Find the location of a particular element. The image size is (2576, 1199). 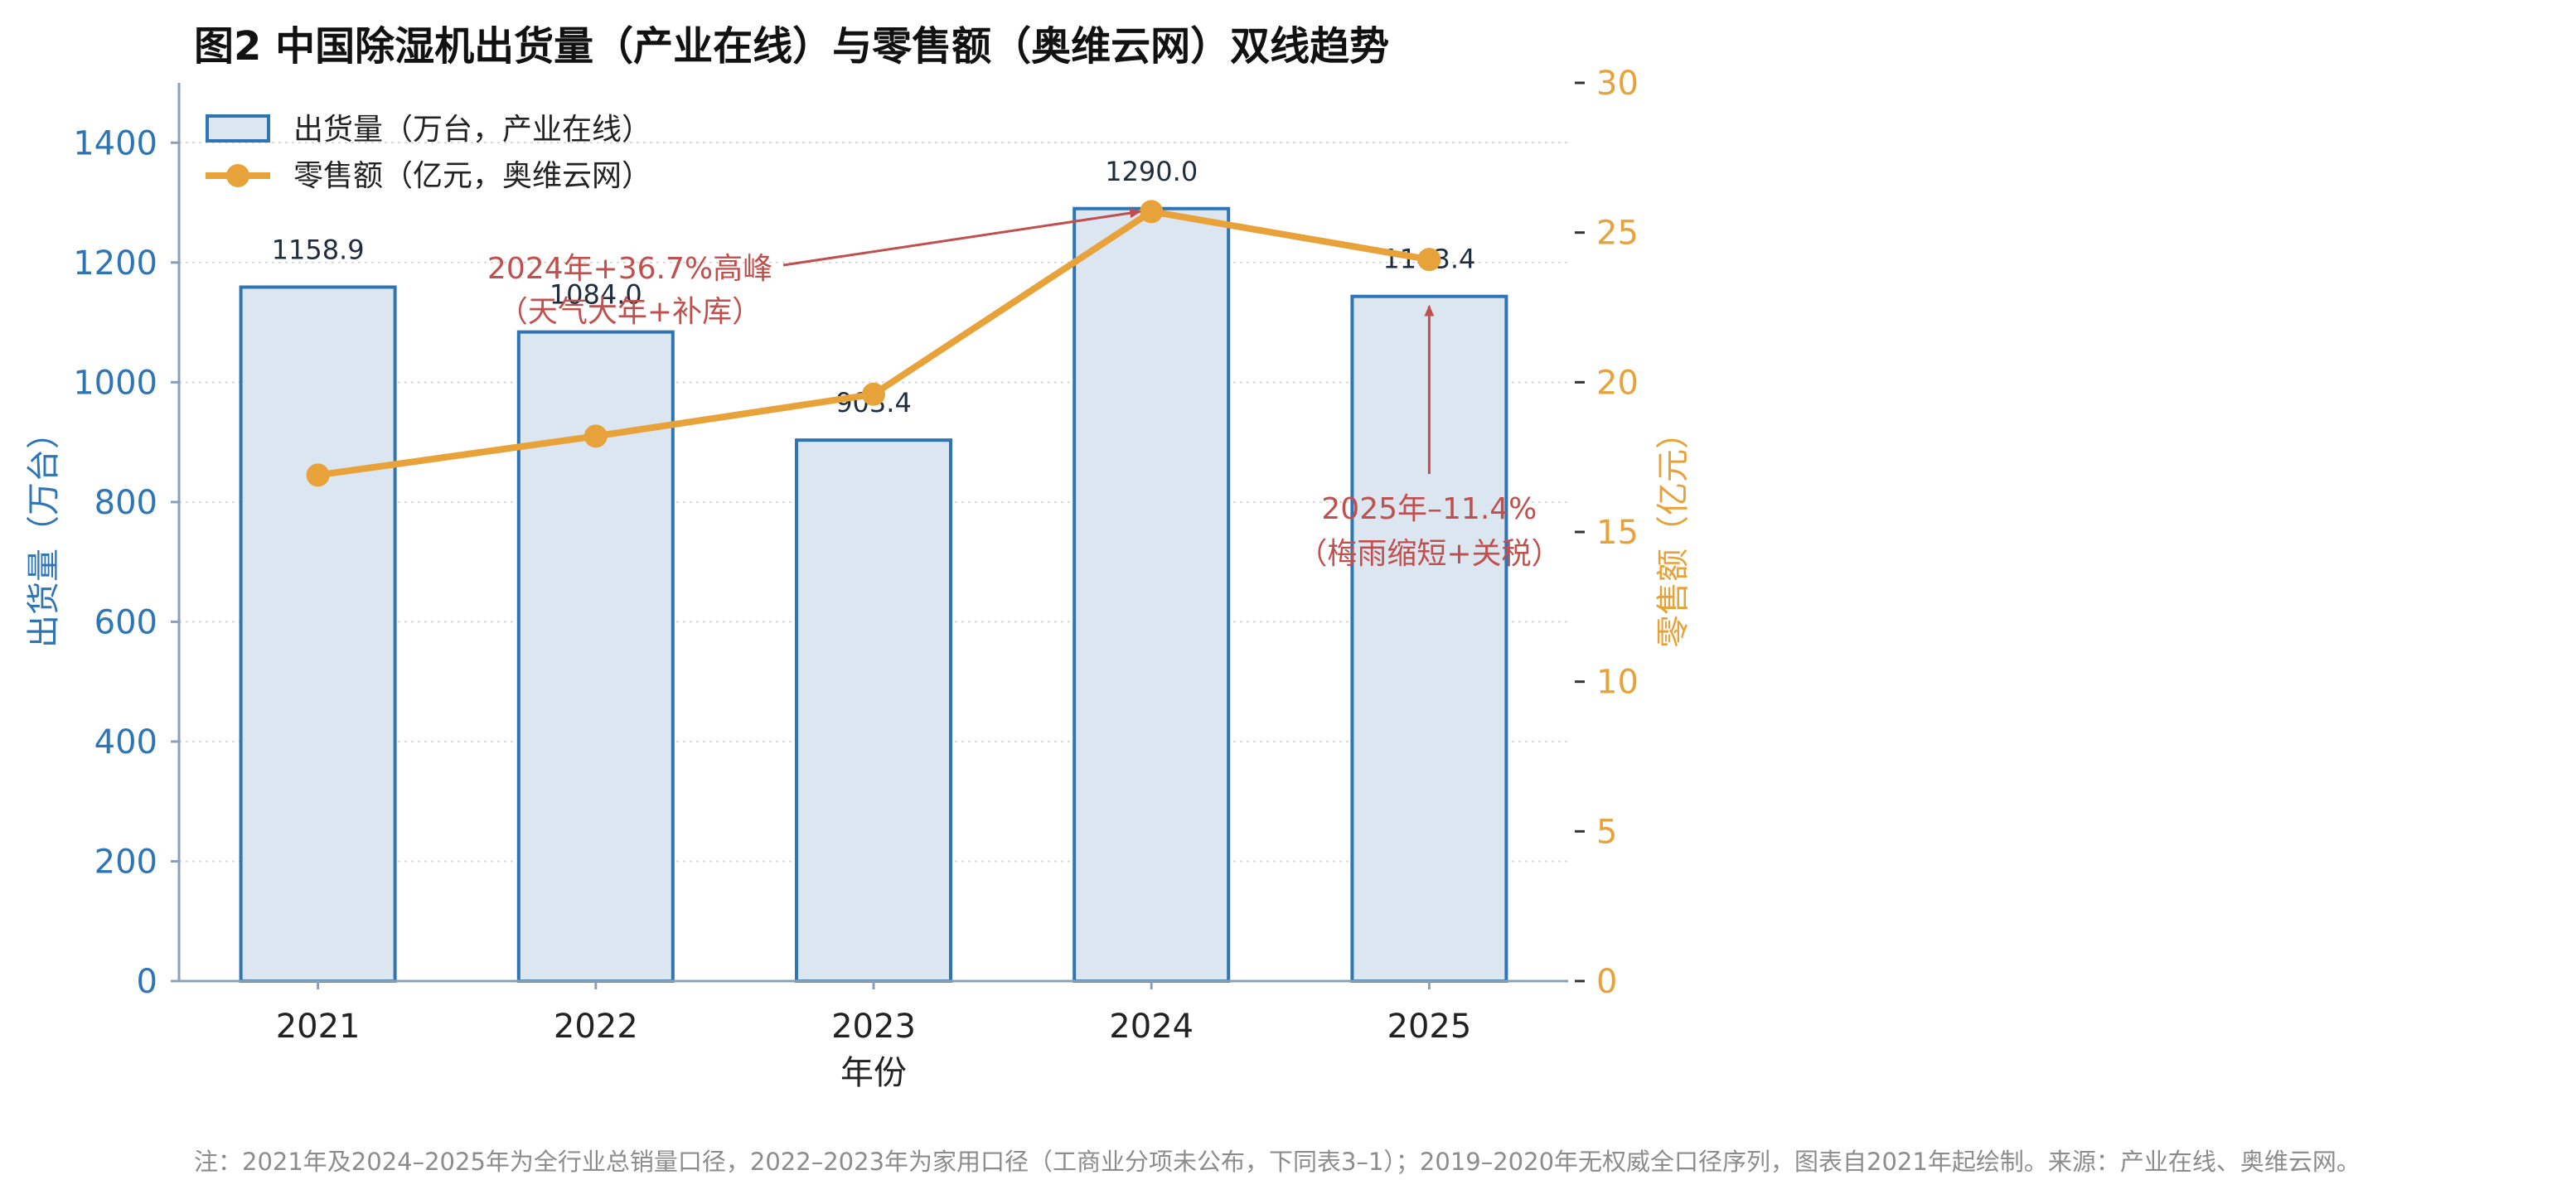

chart-title: 图2 中国除湿机出货量（产业在线）与零售额（奥维云网）双线趋势 is located at coordinates (791, 46).